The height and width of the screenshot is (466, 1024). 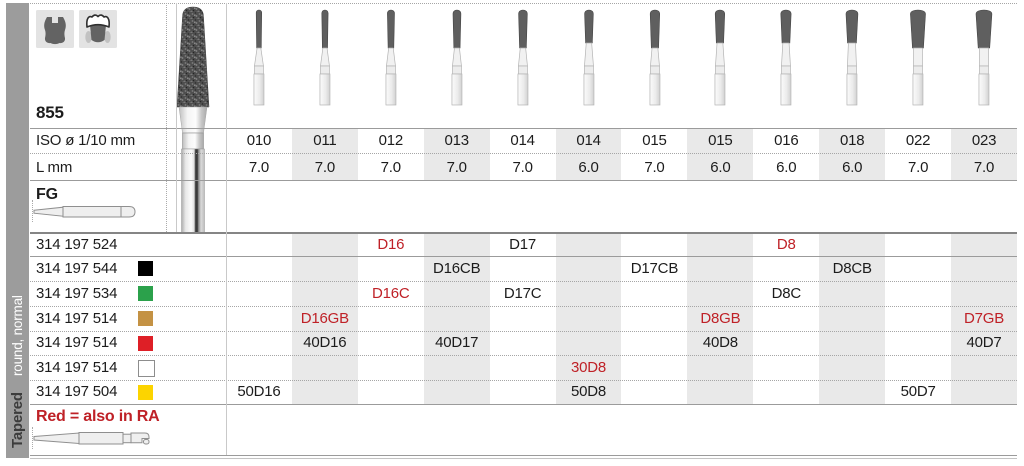 I want to click on order-number: 314 197 544, so click(x=77, y=268).